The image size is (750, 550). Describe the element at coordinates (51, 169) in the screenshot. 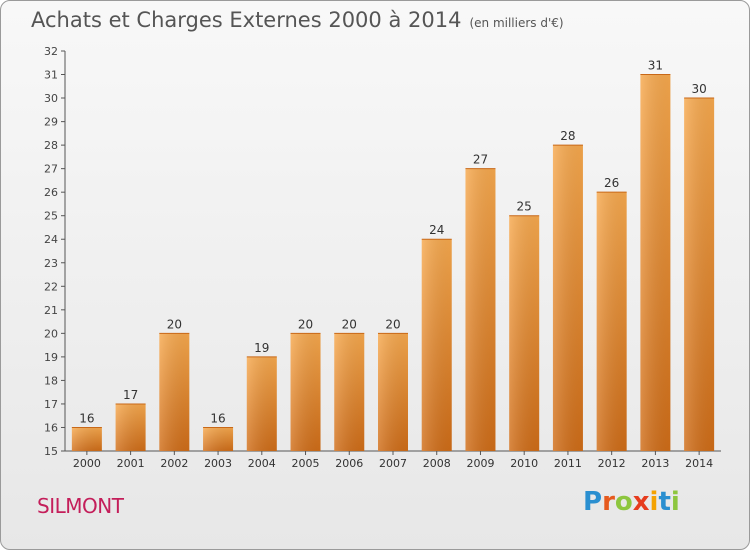

I see `y-tick-label: 27` at that location.